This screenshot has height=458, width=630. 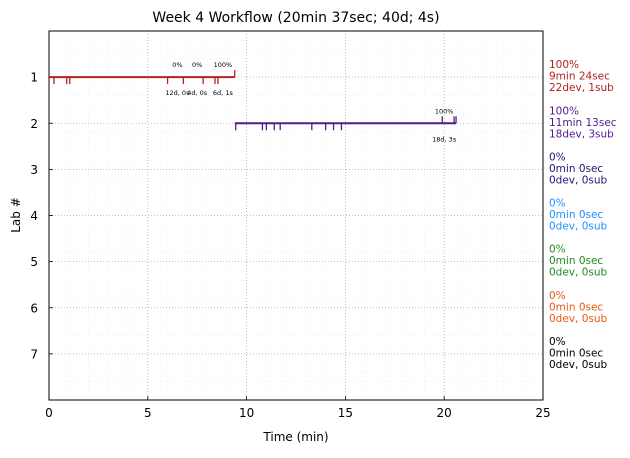 I want to click on y-tick-label: 1, so click(x=34, y=78).